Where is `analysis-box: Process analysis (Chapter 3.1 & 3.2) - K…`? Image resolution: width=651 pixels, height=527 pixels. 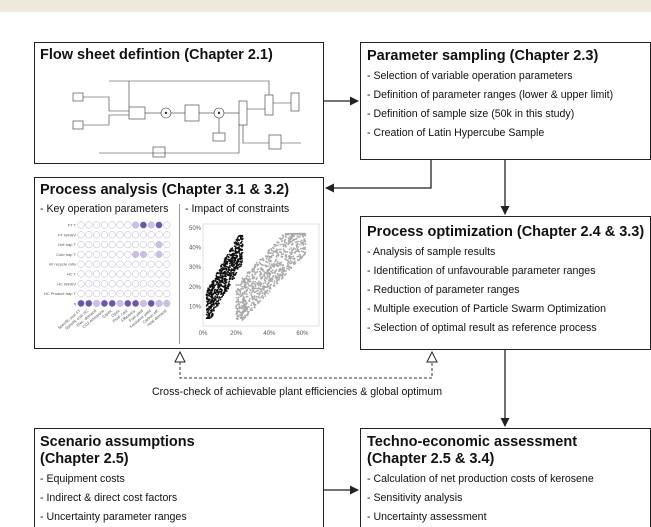 analysis-box: Process analysis (Chapter 3.1 & 3.2) - K… is located at coordinates (179, 263).